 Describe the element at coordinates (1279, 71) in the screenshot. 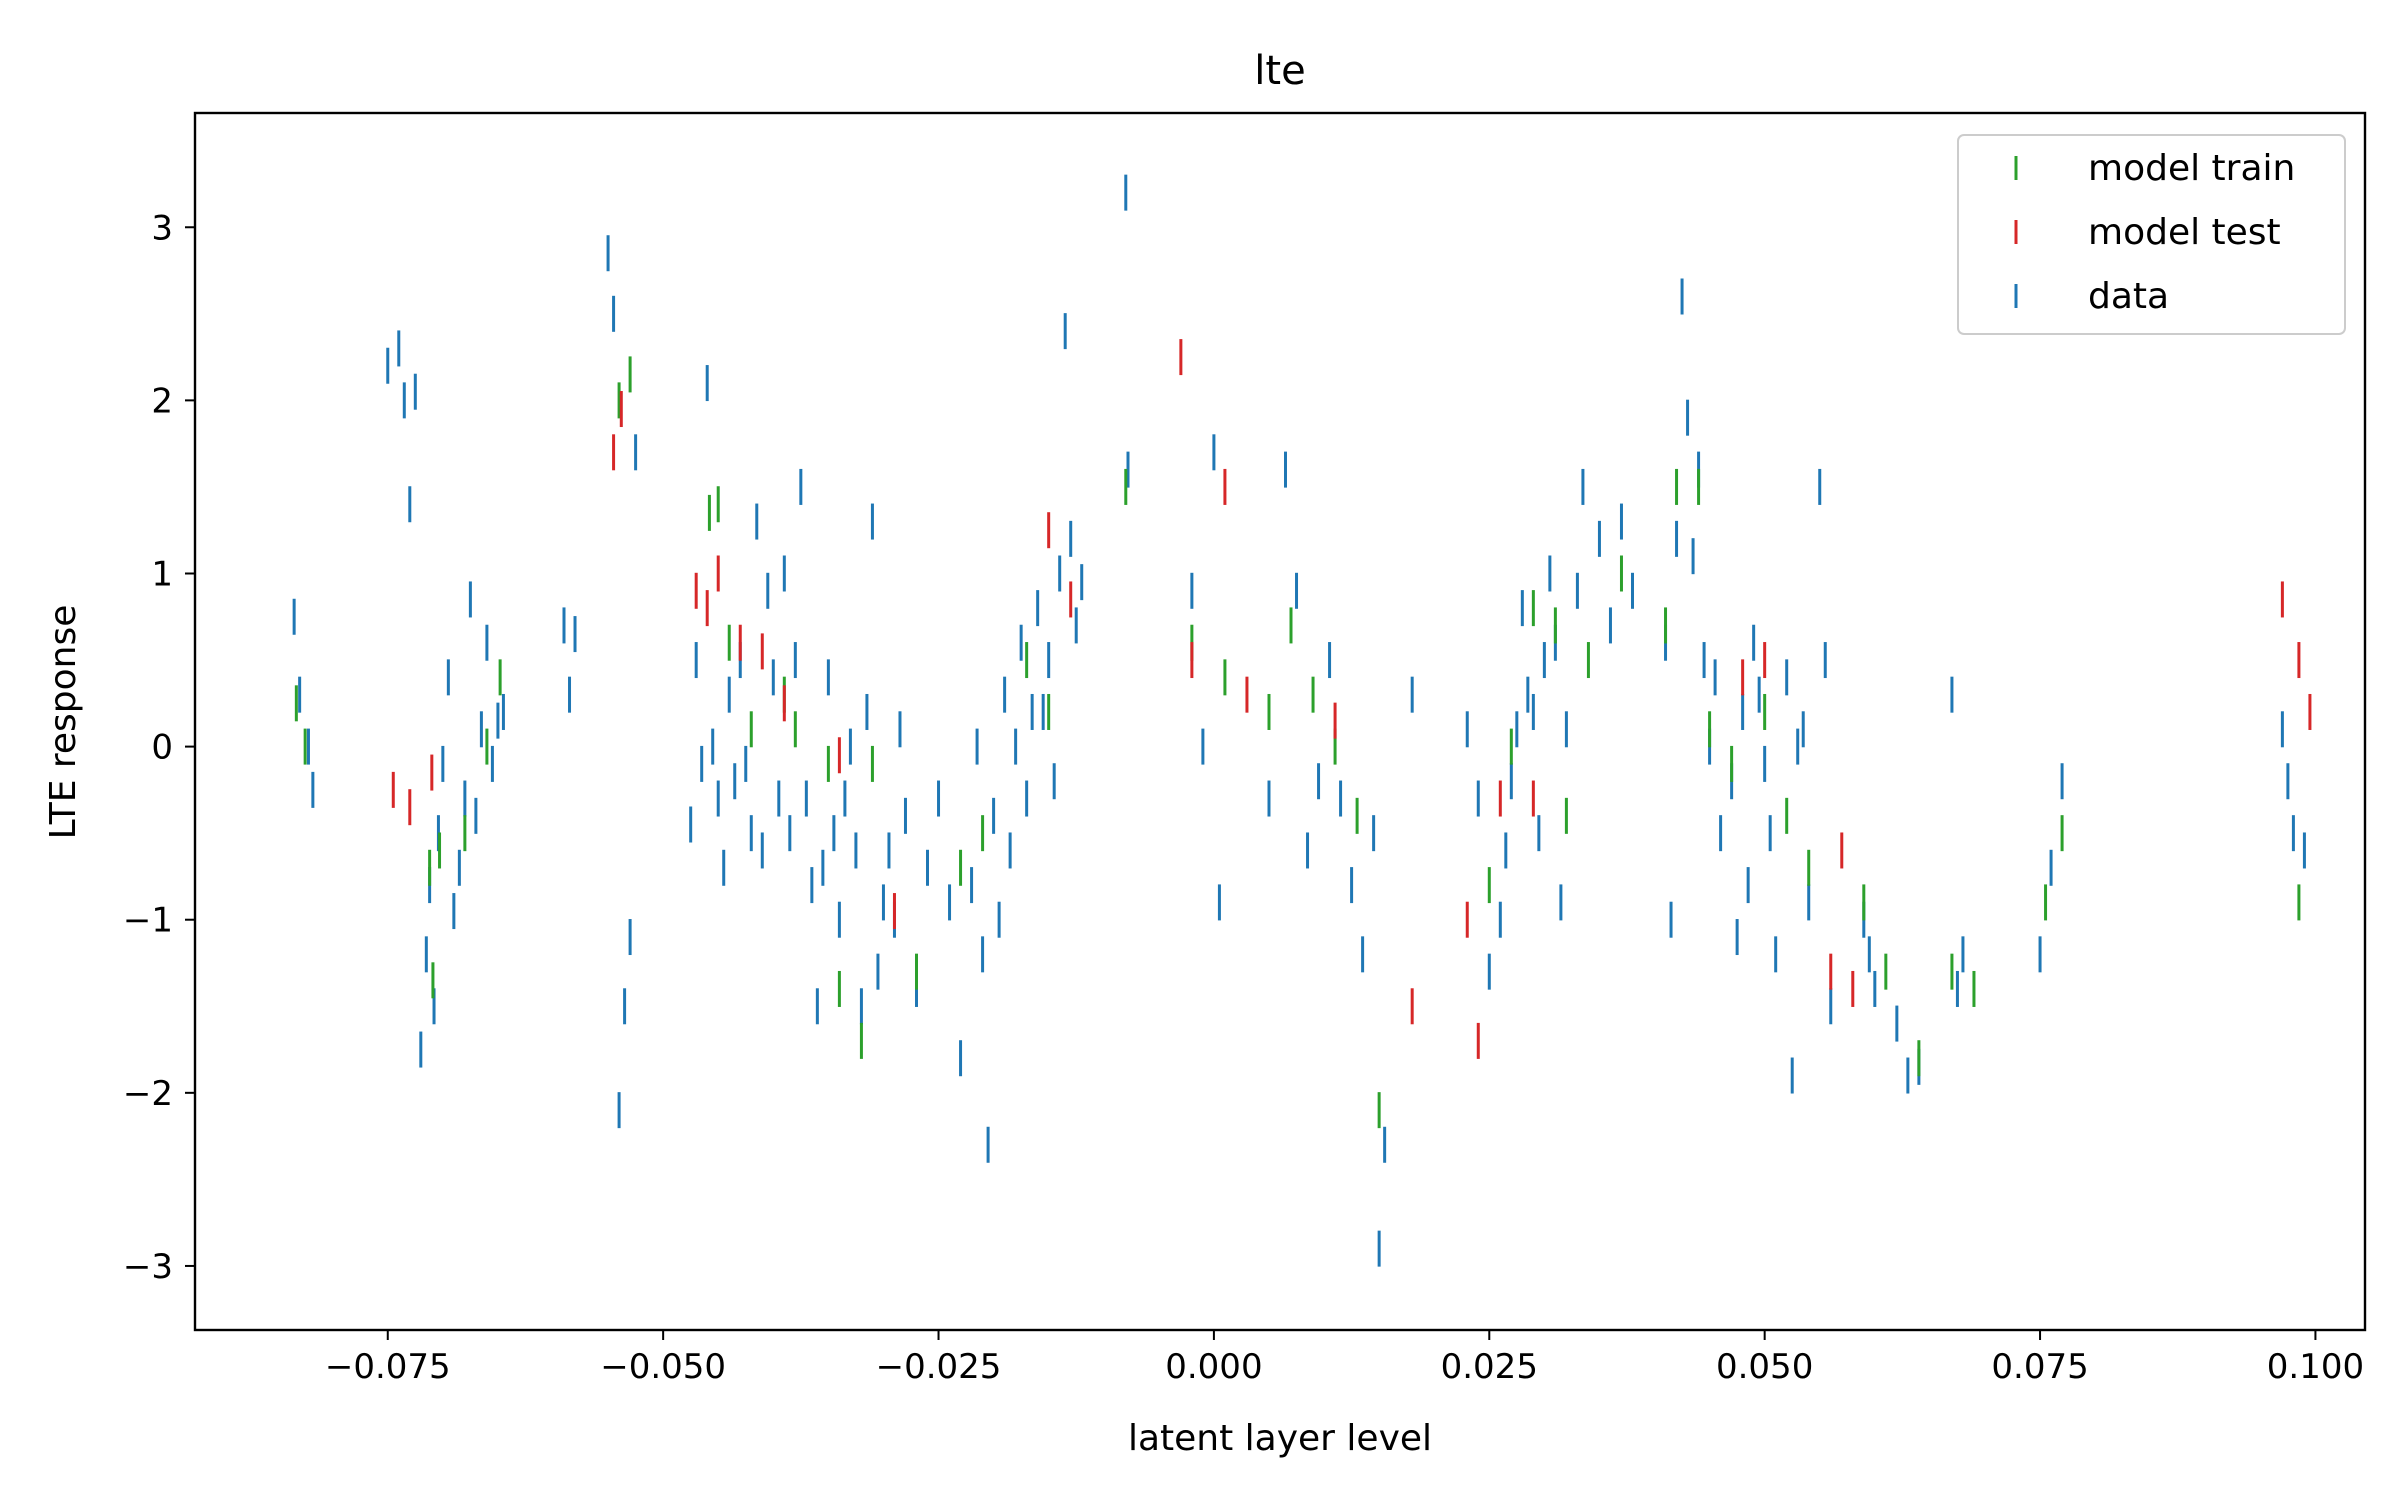

I see `chart-title: lte` at that location.